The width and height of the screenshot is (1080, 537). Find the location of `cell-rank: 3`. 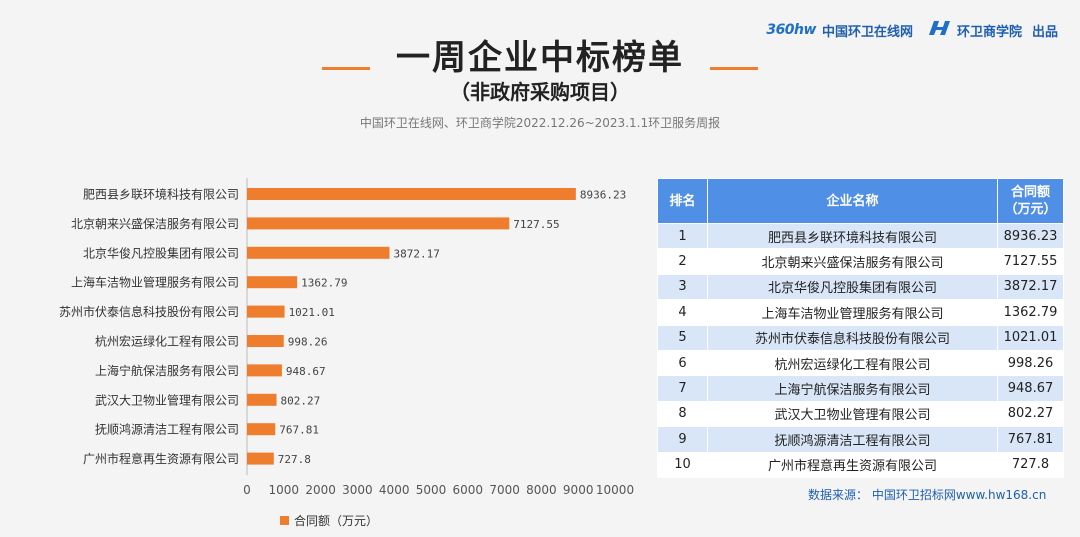

cell-rank: 3 is located at coordinates (682, 287).